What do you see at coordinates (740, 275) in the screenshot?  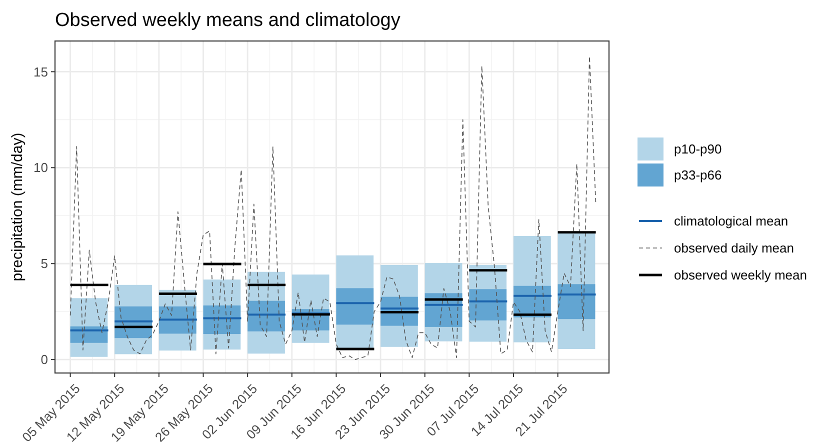 I see `legend-label: observed weekly mean` at bounding box center [740, 275].